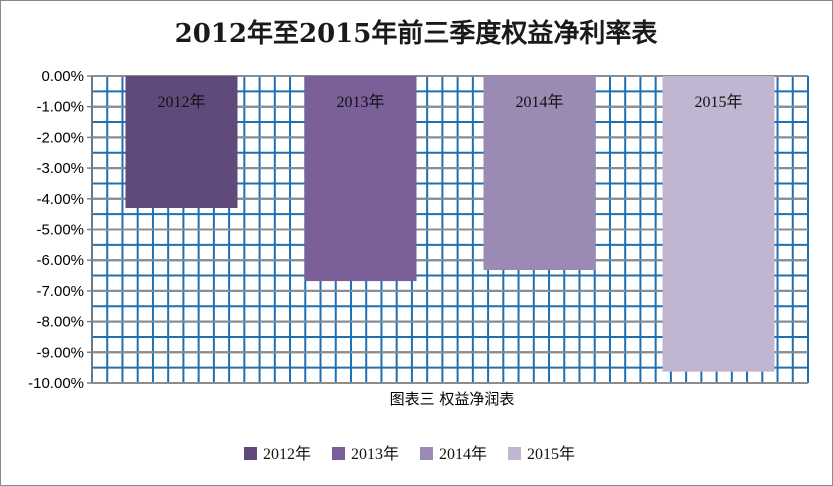 This screenshot has width=833, height=486. Describe the element at coordinates (463, 454) in the screenshot. I see `legend-label: 2014年` at that location.